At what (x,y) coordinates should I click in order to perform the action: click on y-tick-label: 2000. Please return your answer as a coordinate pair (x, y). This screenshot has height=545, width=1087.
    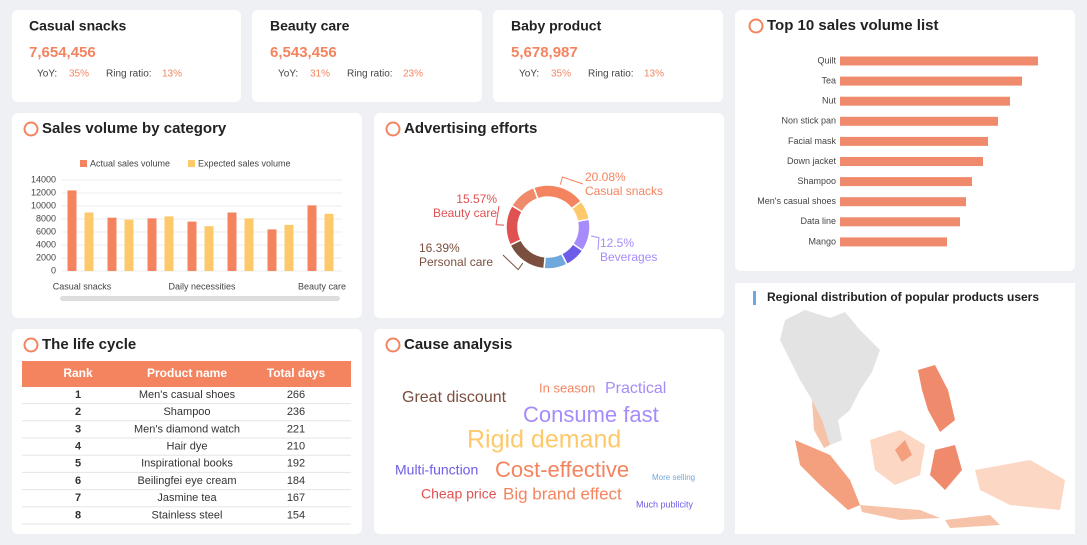
    Looking at the image, I should click on (46, 257).